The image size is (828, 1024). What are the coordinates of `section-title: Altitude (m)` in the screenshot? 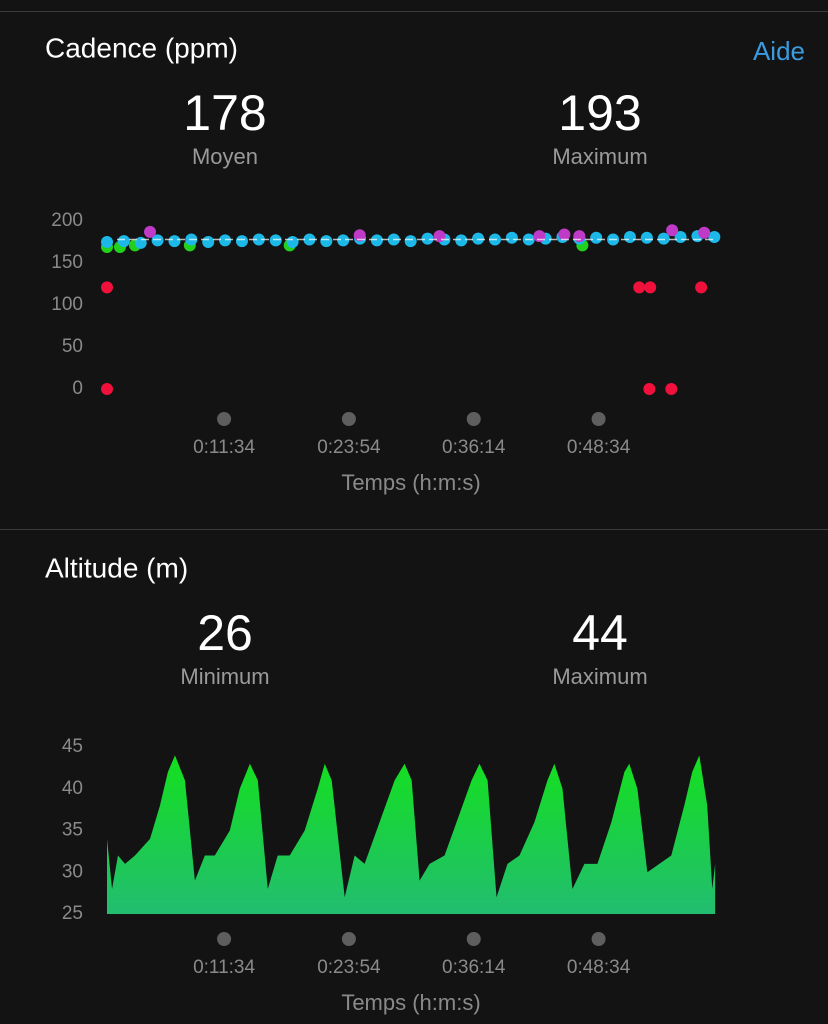 It's located at (116, 567).